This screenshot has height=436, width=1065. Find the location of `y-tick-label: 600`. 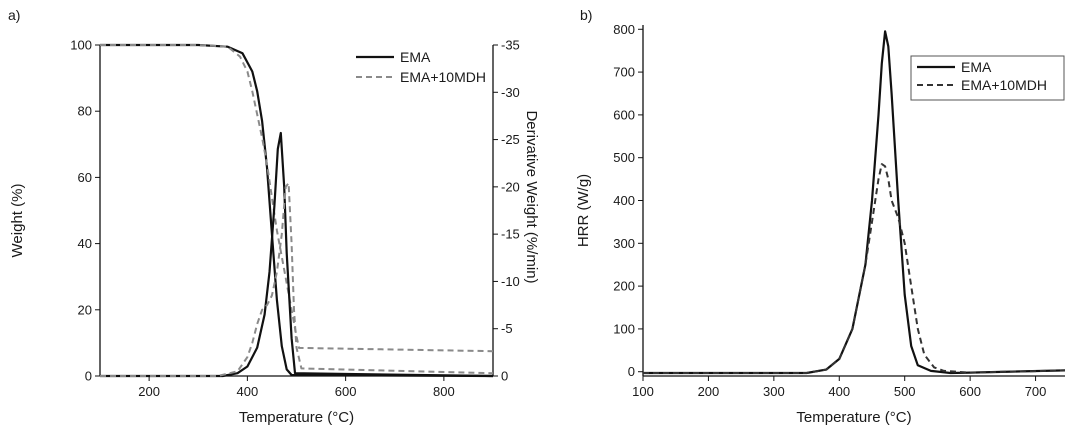

y-tick-label: 600 is located at coordinates (624, 114).